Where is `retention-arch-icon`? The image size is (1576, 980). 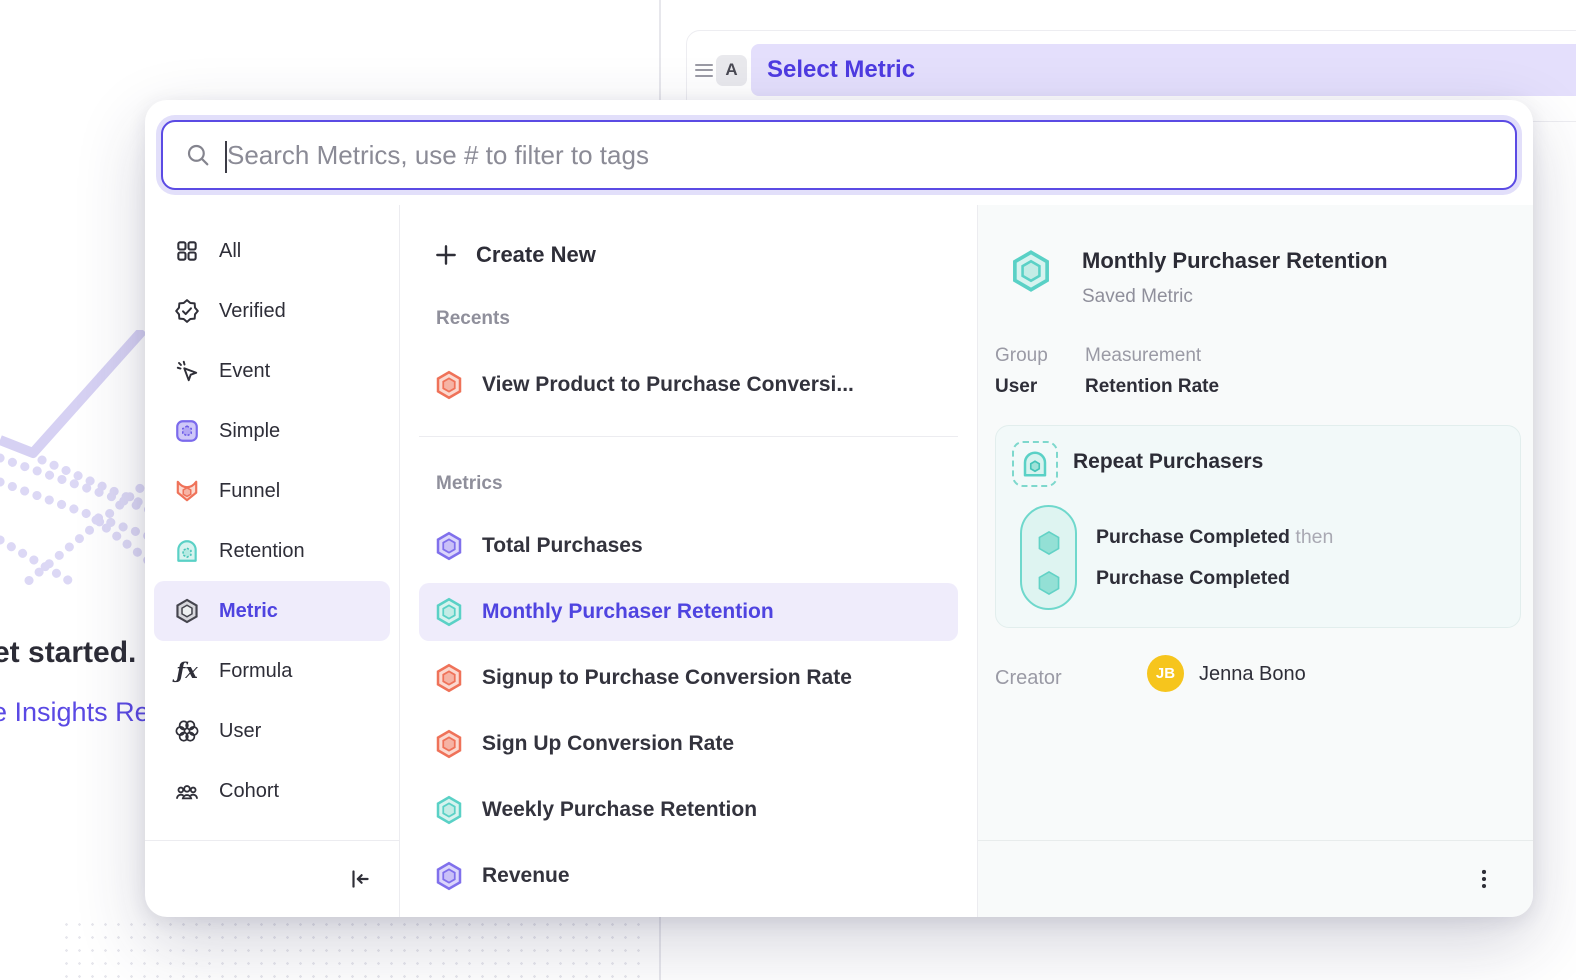 retention-arch-icon is located at coordinates (1035, 464).